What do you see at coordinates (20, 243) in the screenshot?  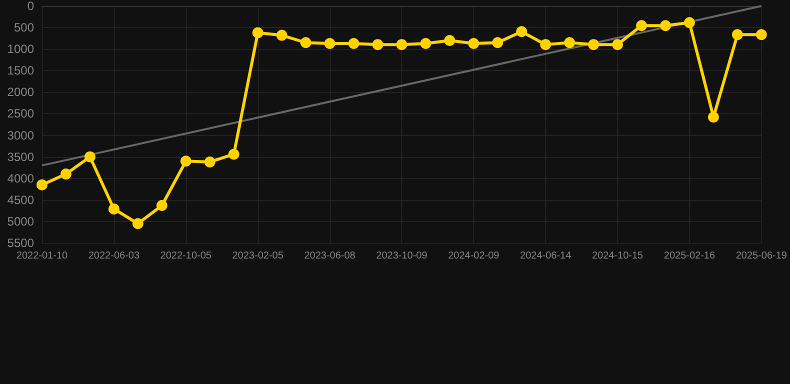 I see `y-tick-label: 5500` at bounding box center [20, 243].